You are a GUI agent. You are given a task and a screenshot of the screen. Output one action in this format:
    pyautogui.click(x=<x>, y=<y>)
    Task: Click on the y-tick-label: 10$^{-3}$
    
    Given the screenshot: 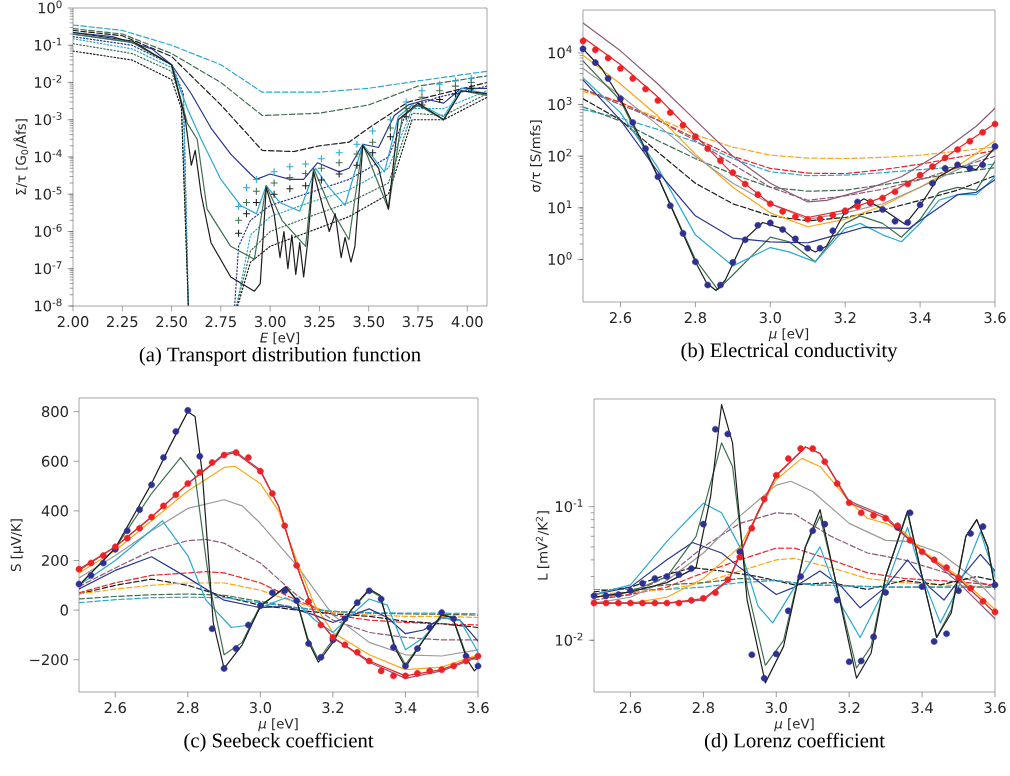 What is the action you would take?
    pyautogui.click(x=48, y=119)
    